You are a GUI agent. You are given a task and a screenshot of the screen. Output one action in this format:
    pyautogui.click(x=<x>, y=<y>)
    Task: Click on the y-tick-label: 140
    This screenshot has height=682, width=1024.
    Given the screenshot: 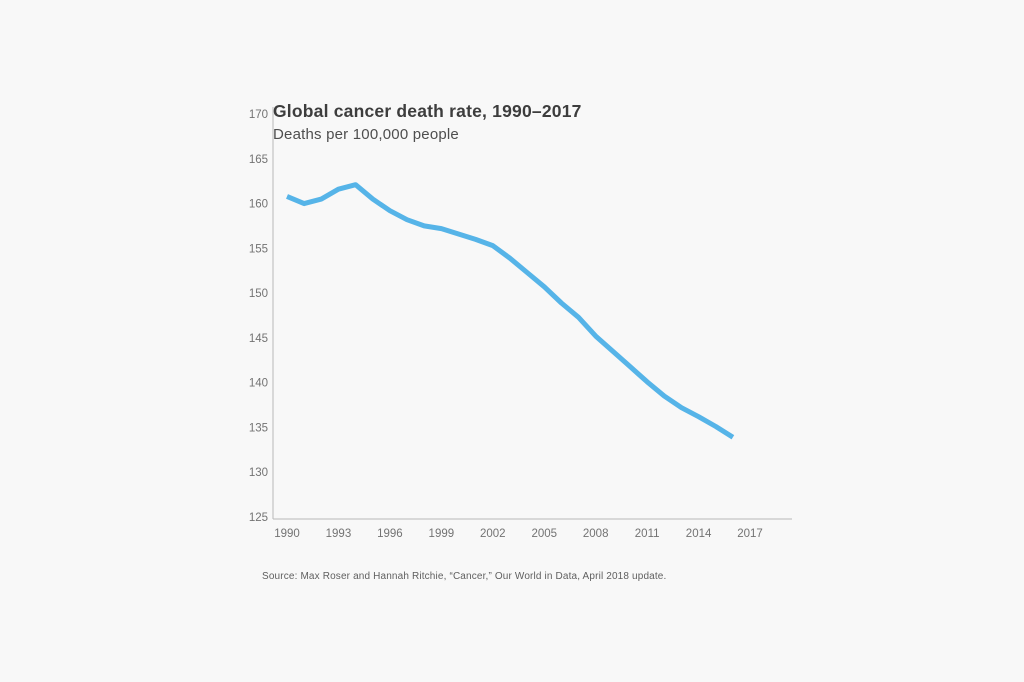 What is the action you would take?
    pyautogui.click(x=258, y=384)
    